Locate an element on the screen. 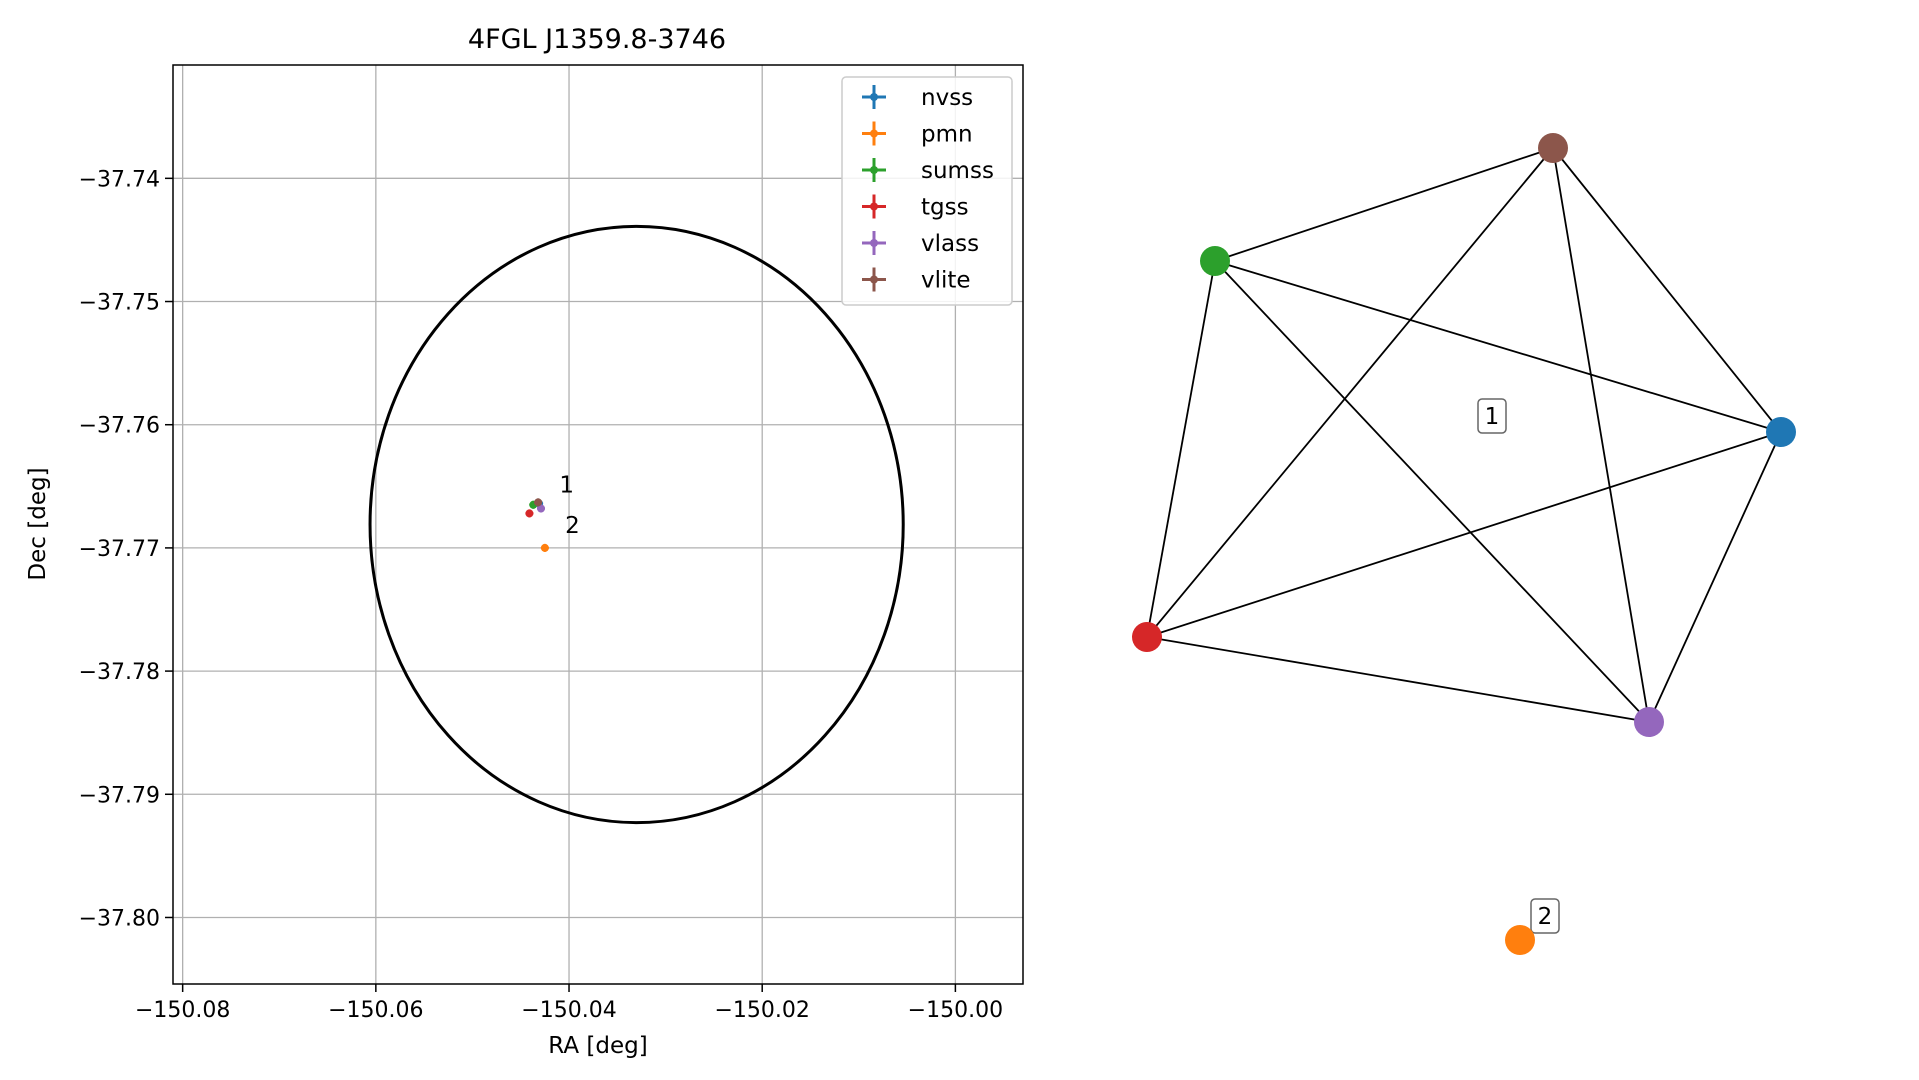 The width and height of the screenshot is (1919, 1080). legend: nvss pmn sumss tgss vlass vlite is located at coordinates (927, 191).